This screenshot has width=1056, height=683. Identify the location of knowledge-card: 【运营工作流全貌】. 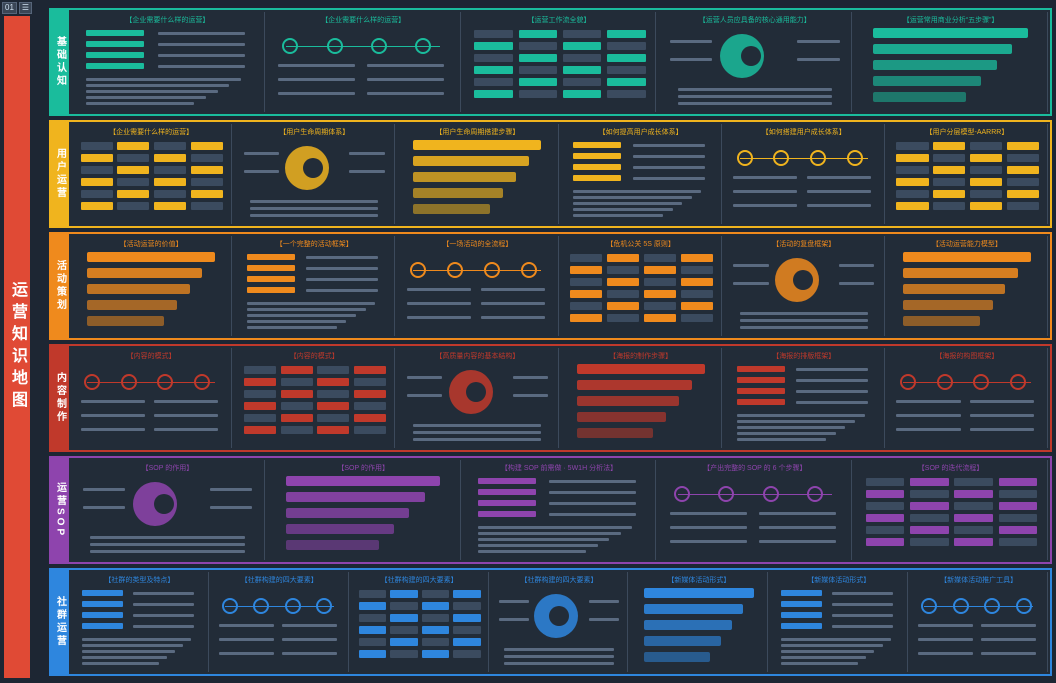
(560, 62).